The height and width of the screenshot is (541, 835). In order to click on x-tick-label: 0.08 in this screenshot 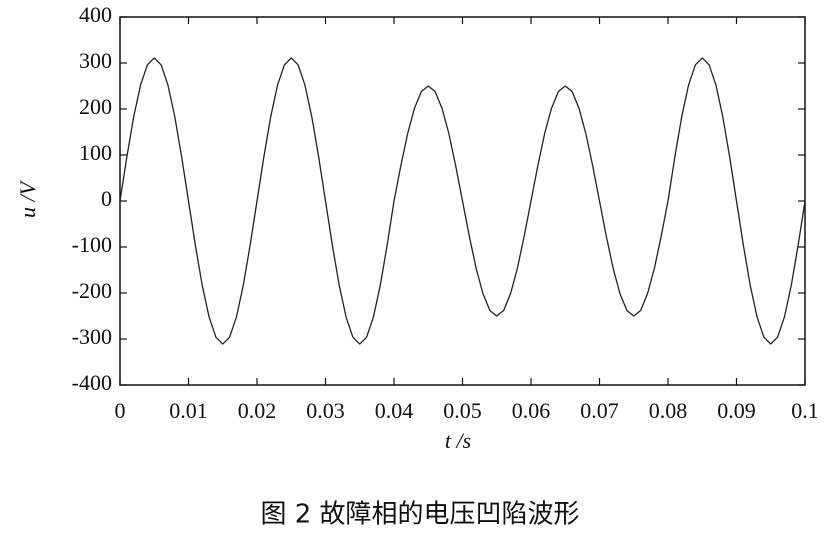, I will do `click(668, 410)`.